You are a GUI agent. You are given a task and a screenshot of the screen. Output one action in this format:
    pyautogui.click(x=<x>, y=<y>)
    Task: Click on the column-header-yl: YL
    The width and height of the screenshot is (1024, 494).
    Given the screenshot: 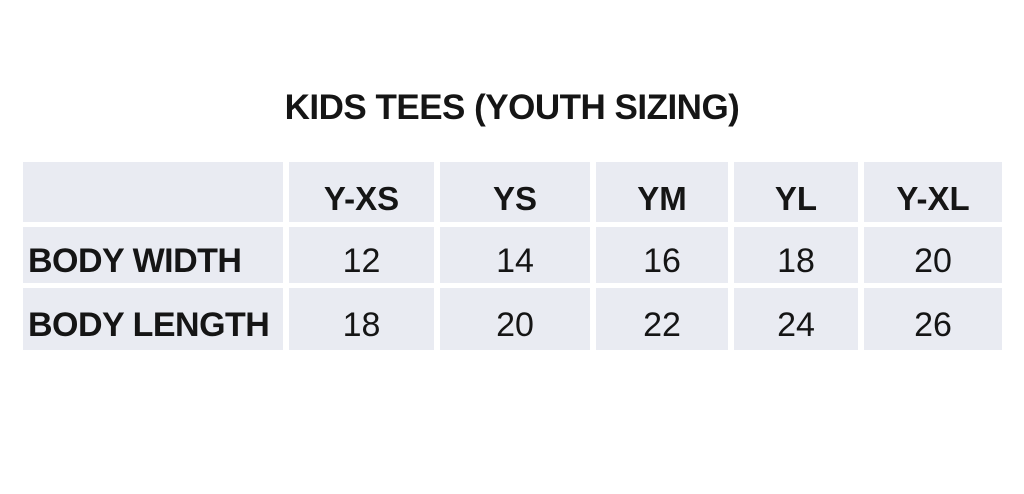 What is the action you would take?
    pyautogui.click(x=796, y=192)
    